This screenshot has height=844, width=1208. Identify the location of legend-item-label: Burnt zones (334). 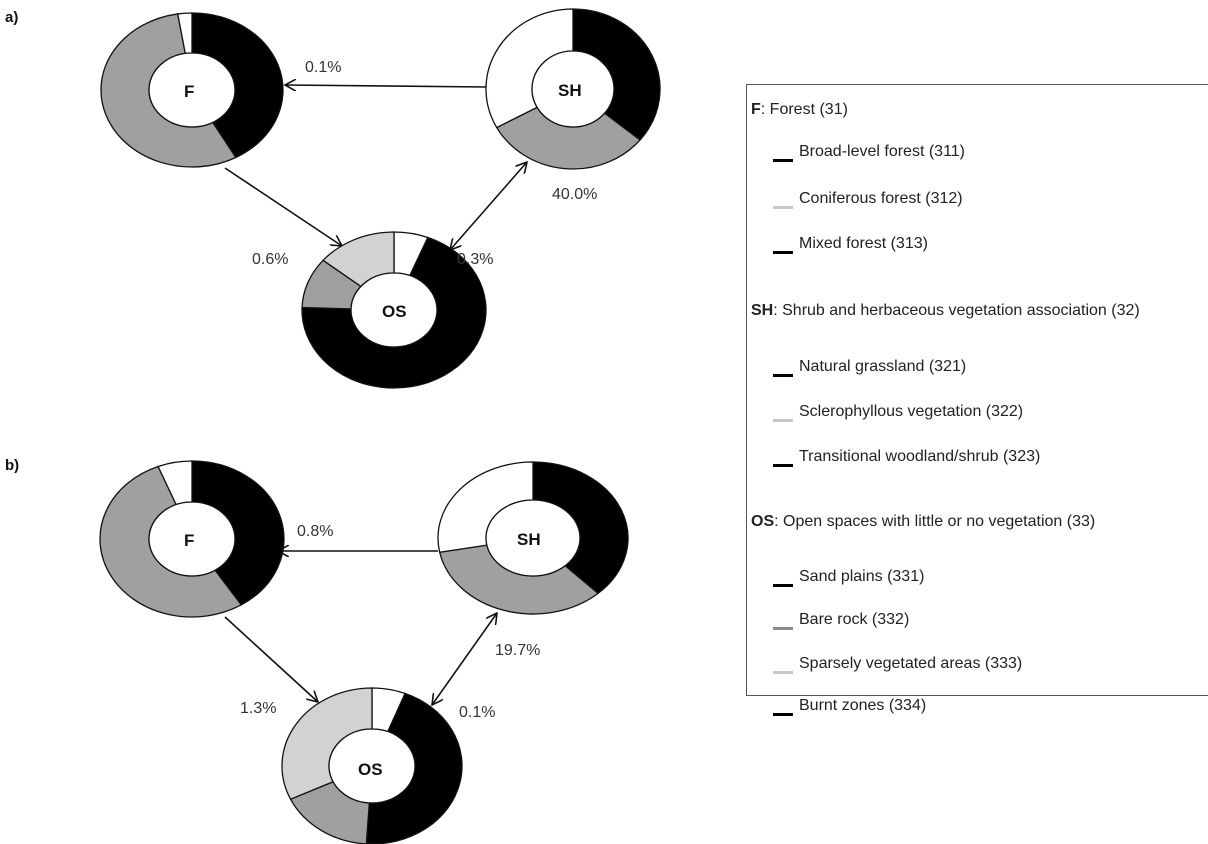
(863, 705).